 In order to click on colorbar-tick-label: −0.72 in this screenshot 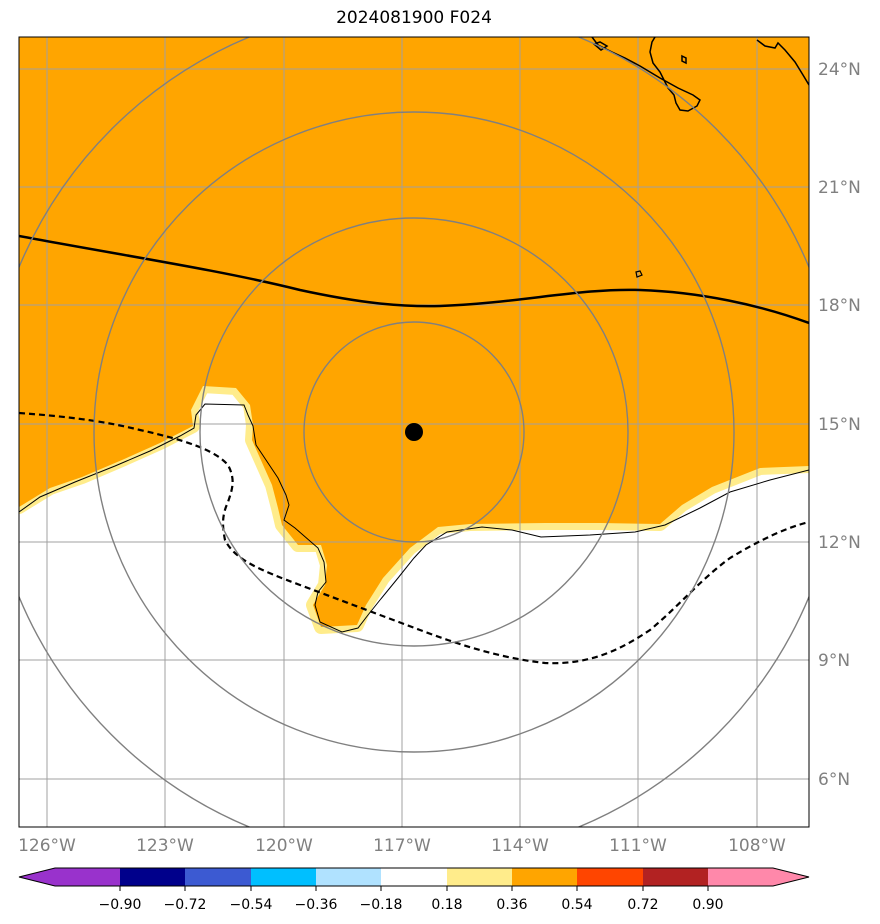, I will do `click(185, 905)`.